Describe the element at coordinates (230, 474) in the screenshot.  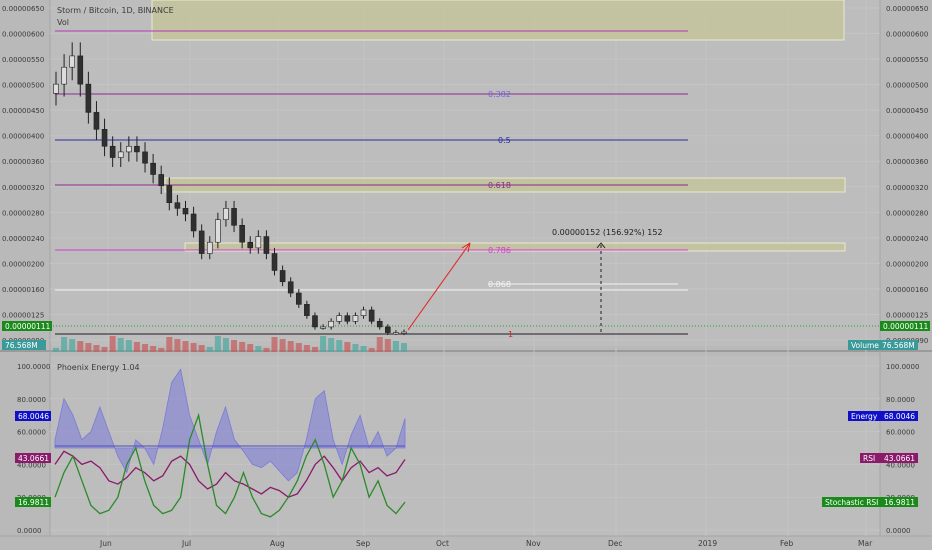
I see `rsi-line` at that location.